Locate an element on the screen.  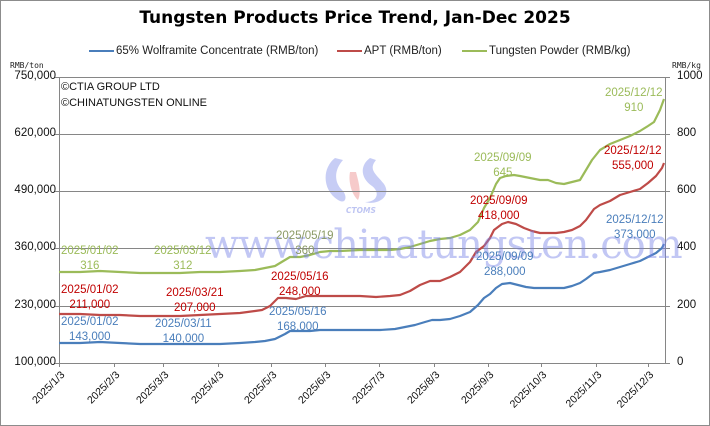
legend-swatch-concentrate is located at coordinates (101, 51).